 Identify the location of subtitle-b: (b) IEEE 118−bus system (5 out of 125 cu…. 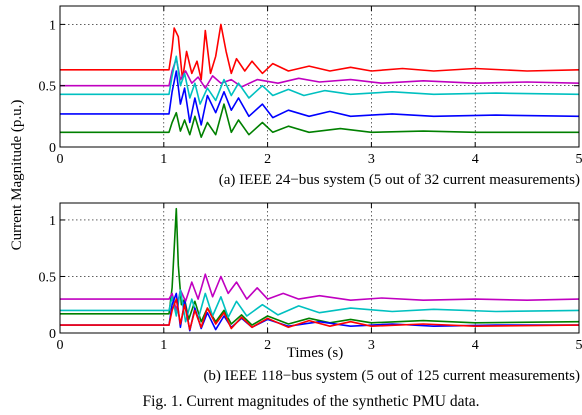
(391, 376).